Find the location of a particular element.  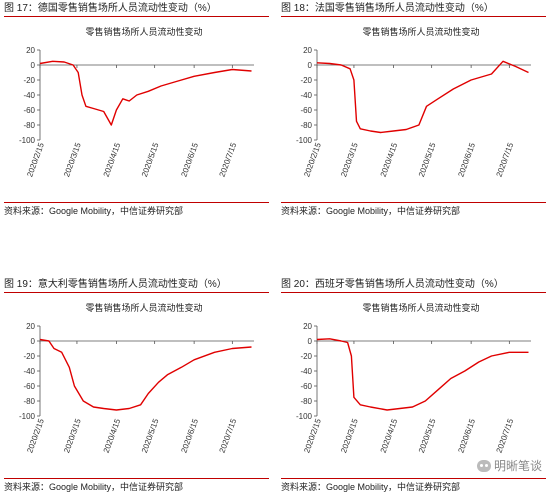

figure-label: 图 20：西班牙零售销售场所人员流动性变动（%） is located at coordinates (392, 284).